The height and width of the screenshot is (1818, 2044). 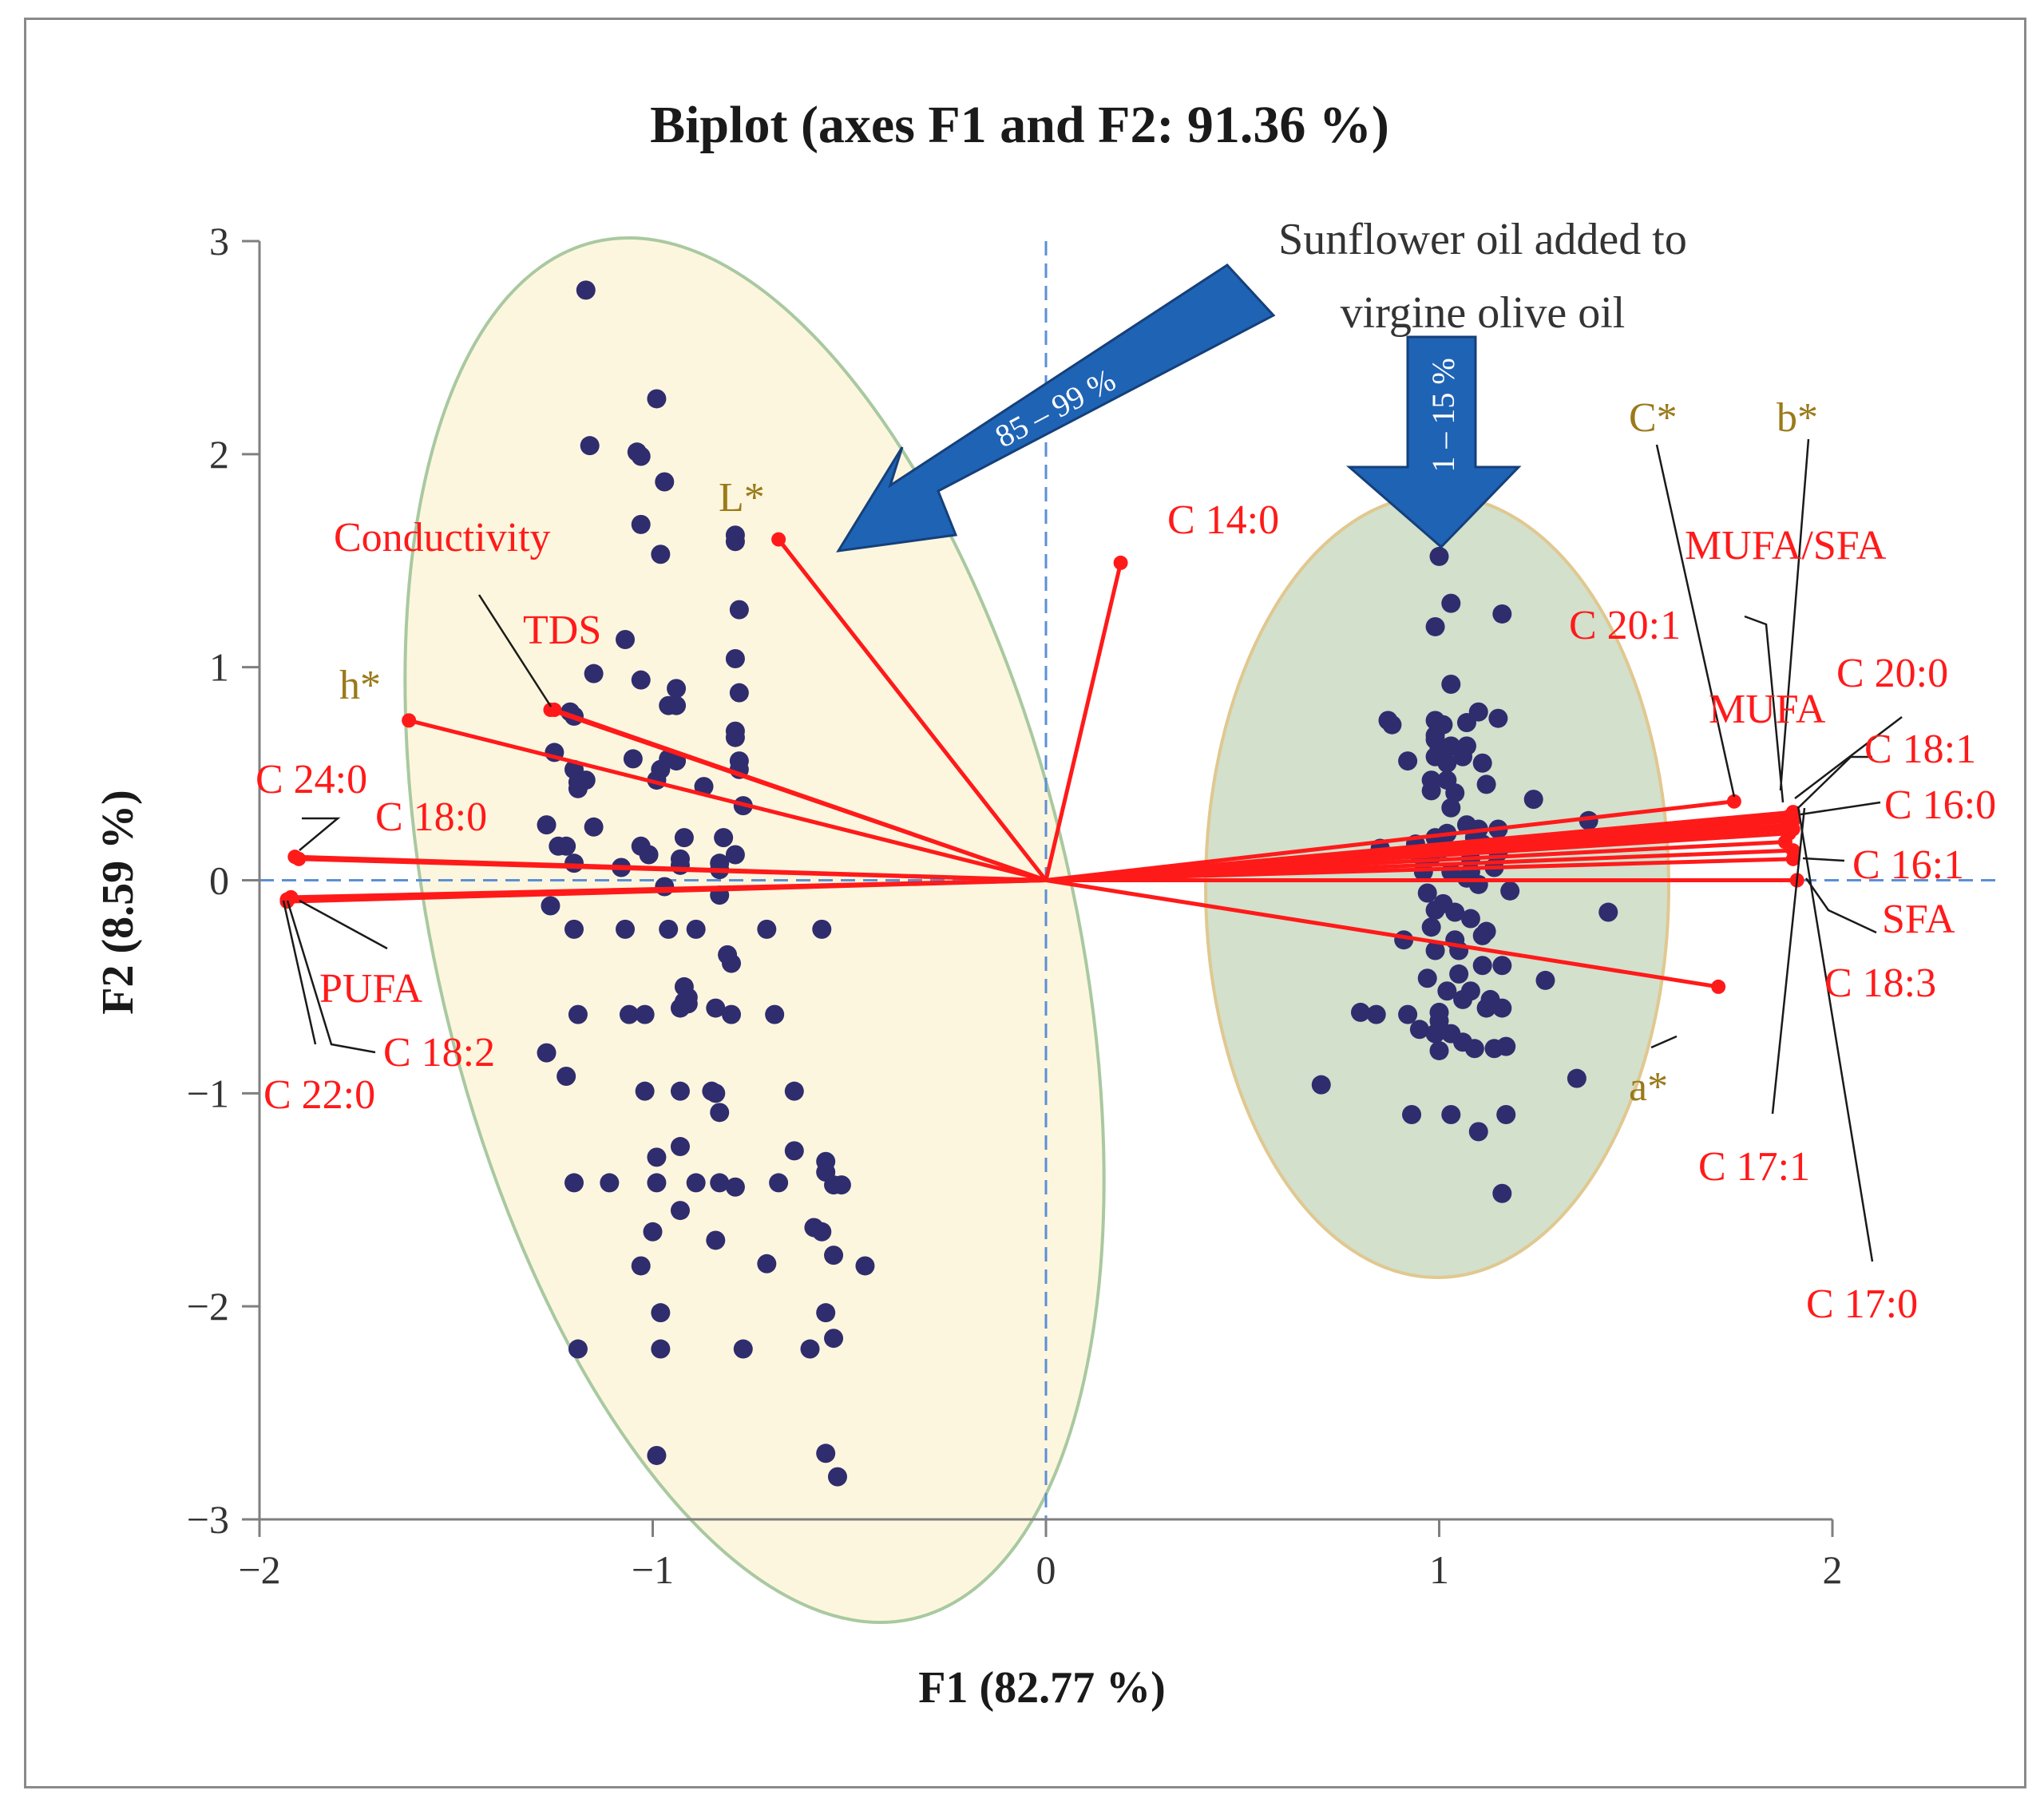 What do you see at coordinates (259, 1569) in the screenshot?
I see `x-tick-label: −2` at bounding box center [259, 1569].